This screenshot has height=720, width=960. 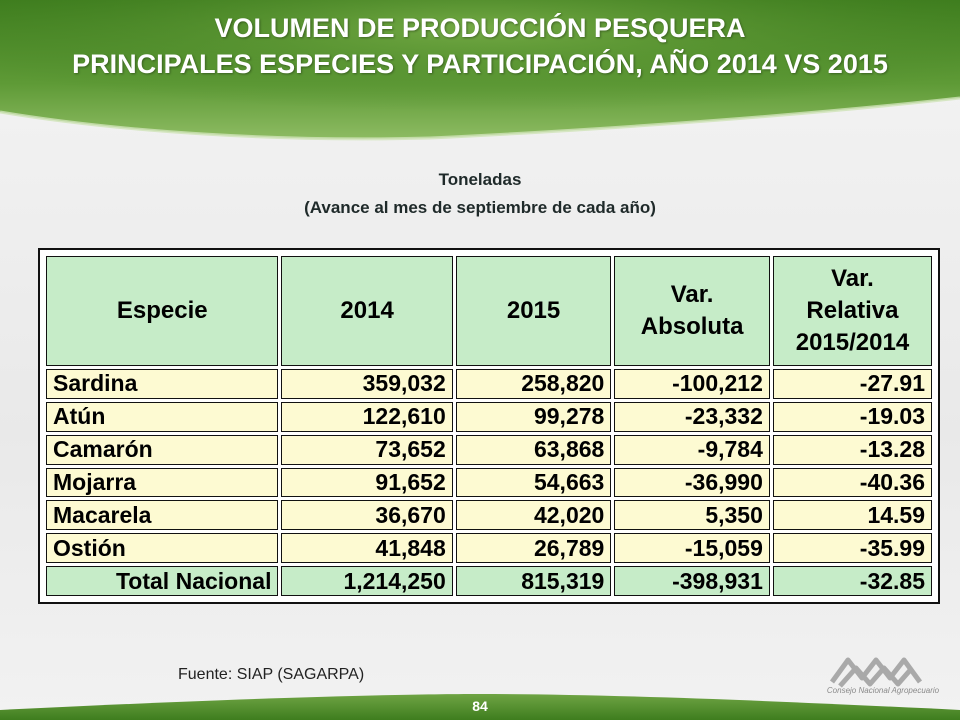 What do you see at coordinates (852, 384) in the screenshot?
I see `cell-var-rel: -27.91` at bounding box center [852, 384].